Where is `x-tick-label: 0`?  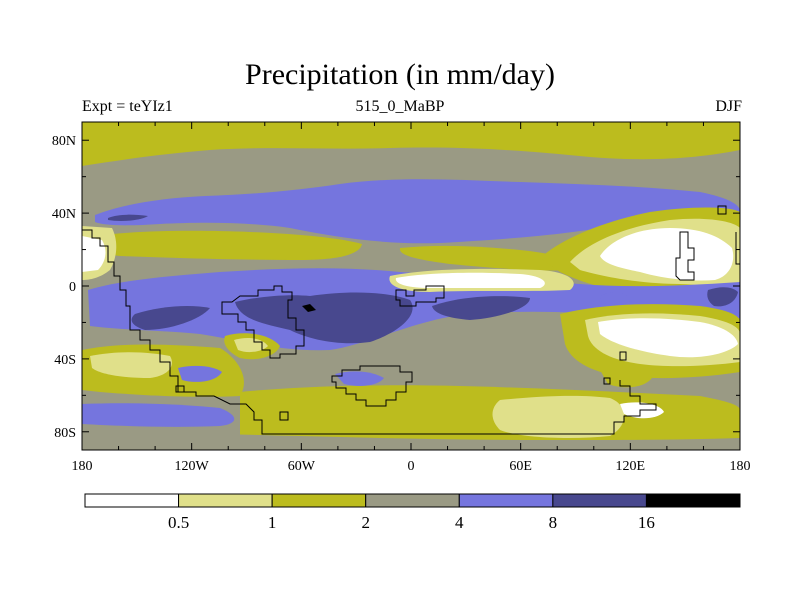
x-tick-label: 0 is located at coordinates (411, 466).